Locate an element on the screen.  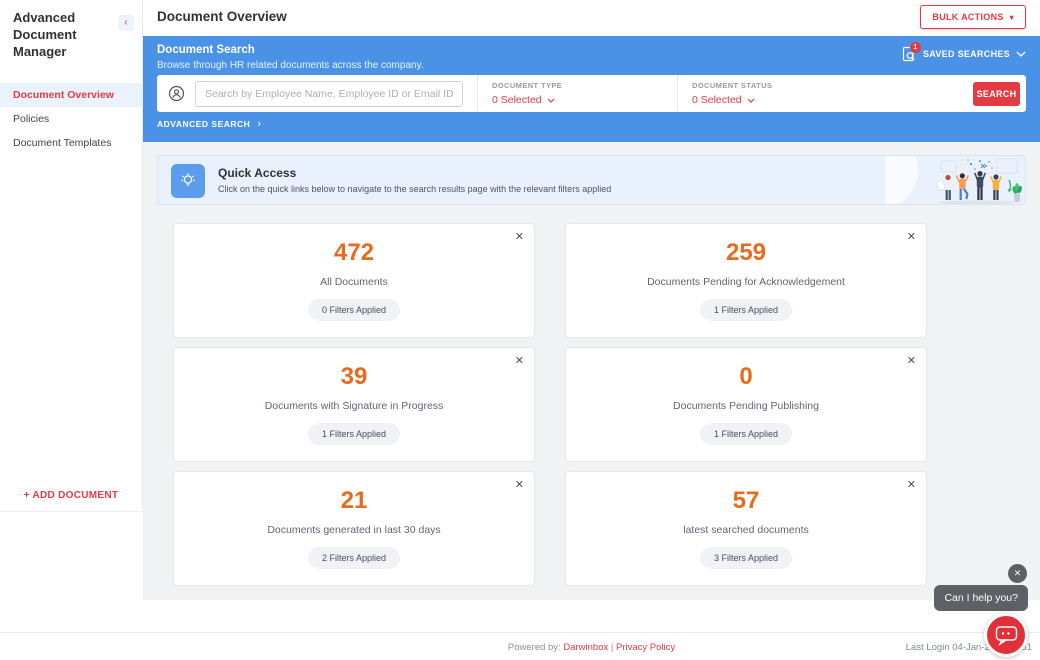
saved-searches-button: 1 SAVED SEARCHES is located at coordinates (963, 52).